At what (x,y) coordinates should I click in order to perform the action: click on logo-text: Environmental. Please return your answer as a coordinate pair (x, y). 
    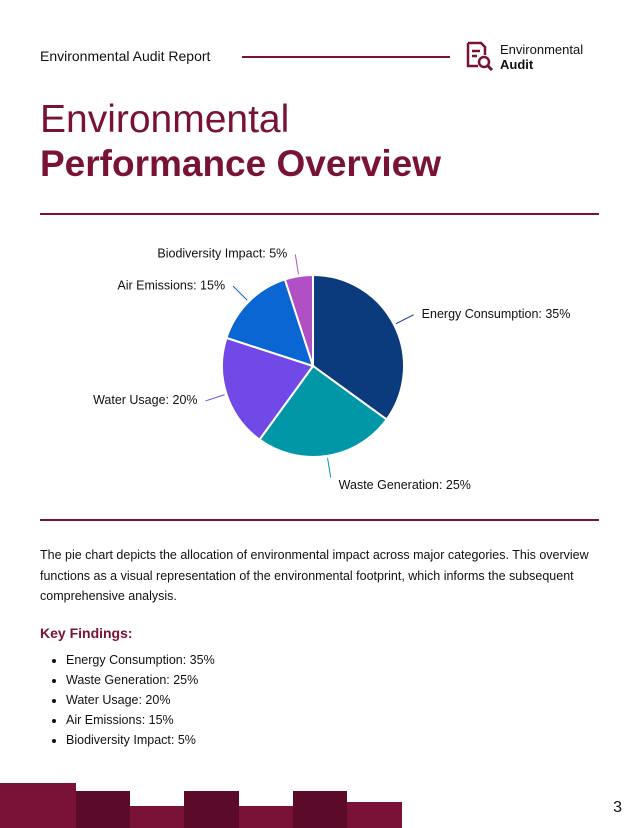
    Looking at the image, I should click on (542, 49).